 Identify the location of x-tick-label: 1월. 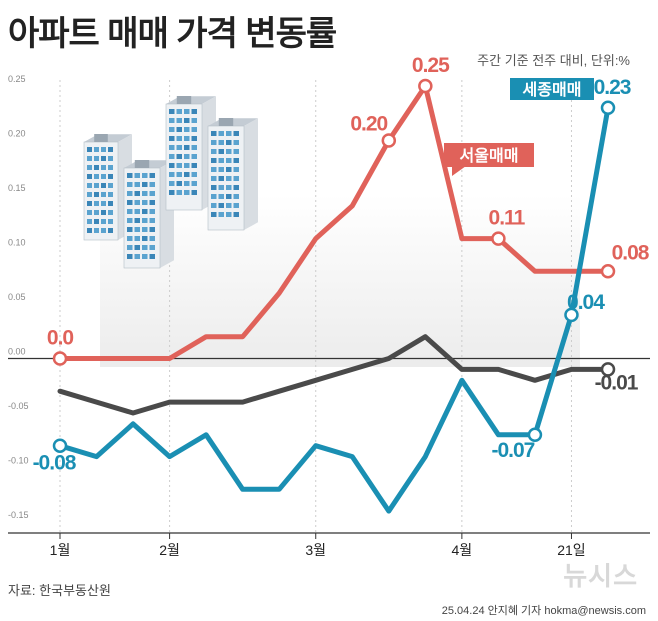
(60, 550).